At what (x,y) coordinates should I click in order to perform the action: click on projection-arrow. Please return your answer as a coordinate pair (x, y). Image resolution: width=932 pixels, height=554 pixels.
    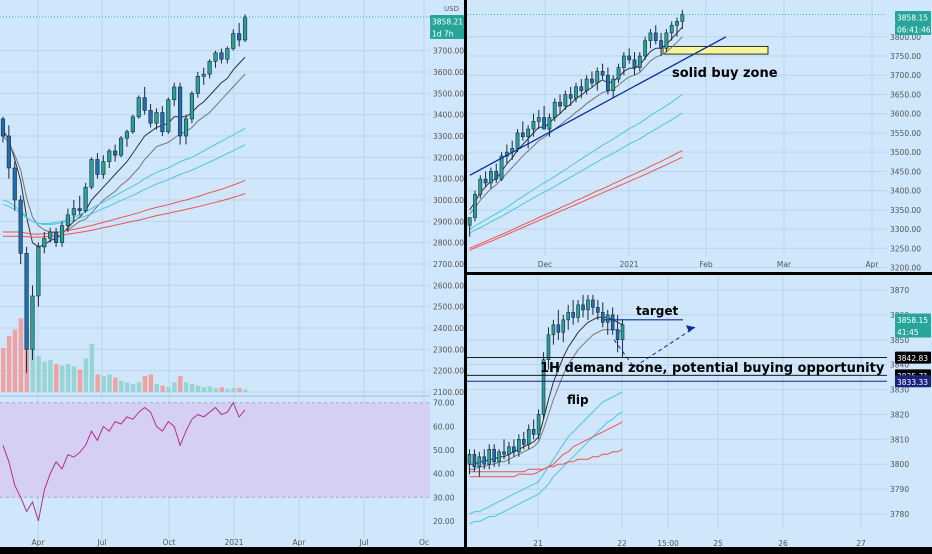
    Looking at the image, I should click on (690, 329).